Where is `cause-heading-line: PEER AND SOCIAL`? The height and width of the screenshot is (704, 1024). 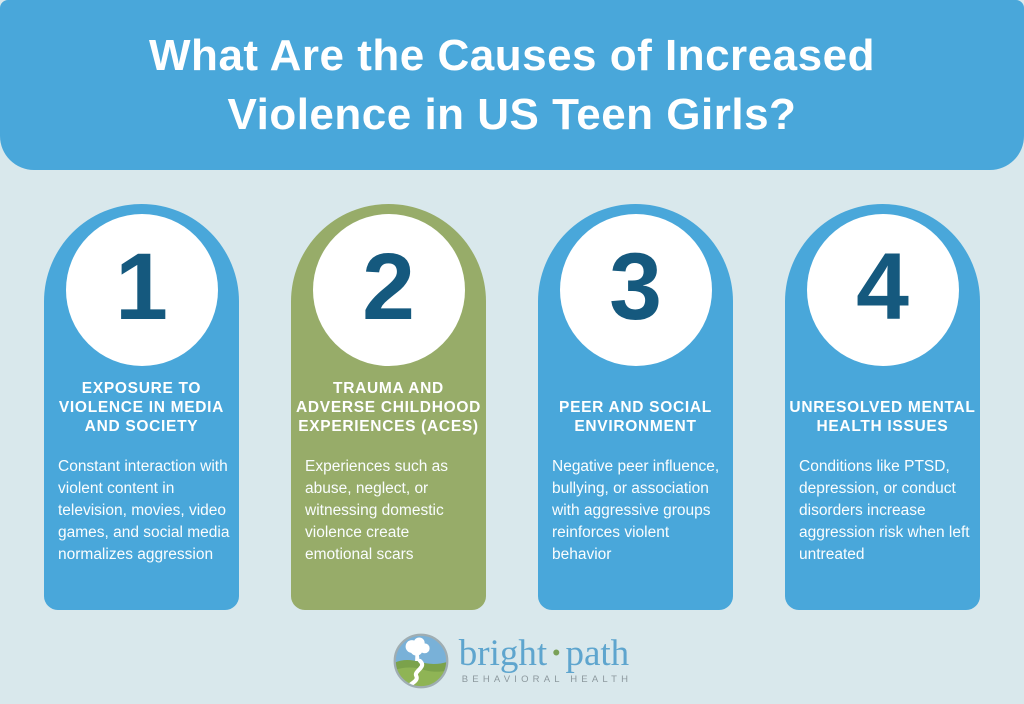 cause-heading-line: PEER AND SOCIAL is located at coordinates (635, 407).